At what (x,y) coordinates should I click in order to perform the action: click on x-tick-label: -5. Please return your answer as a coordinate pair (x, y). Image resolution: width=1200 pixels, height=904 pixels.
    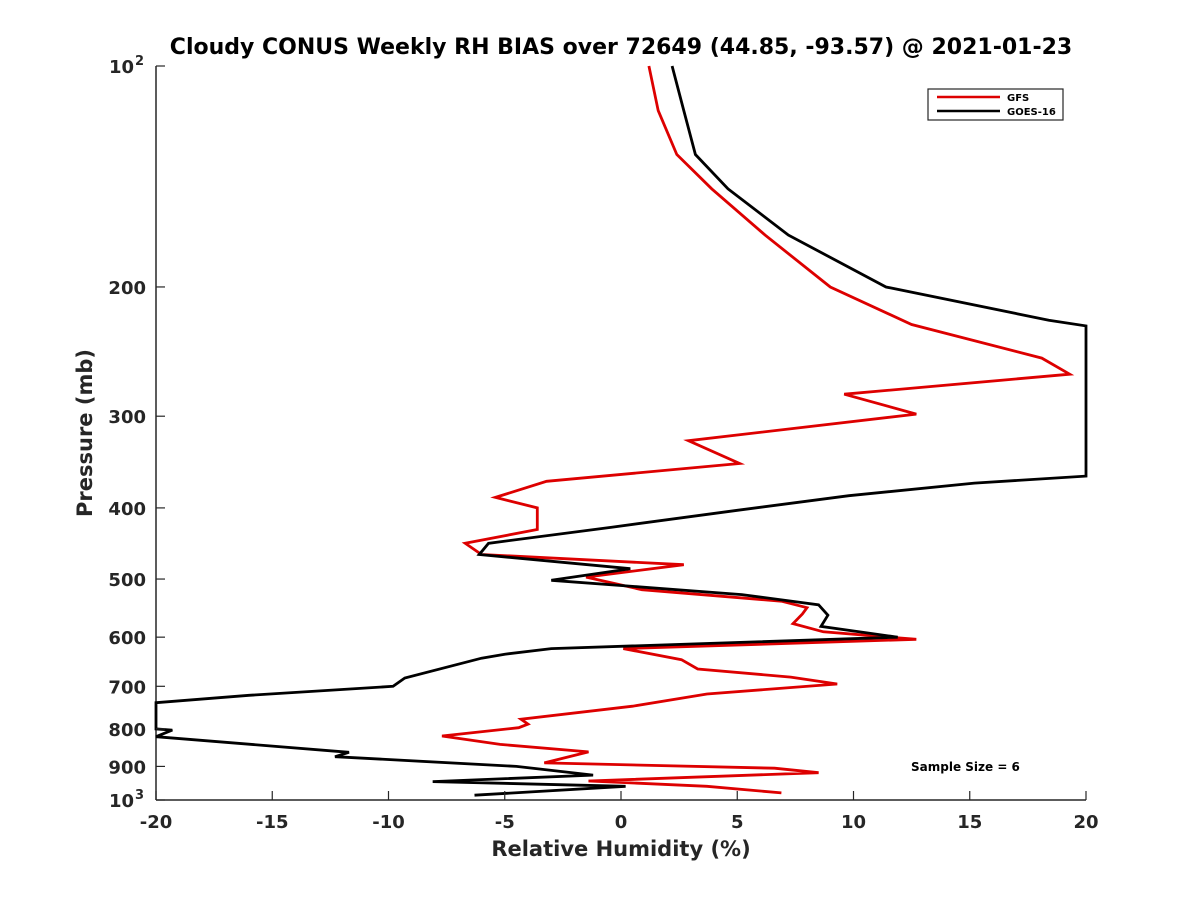
    Looking at the image, I should click on (505, 822).